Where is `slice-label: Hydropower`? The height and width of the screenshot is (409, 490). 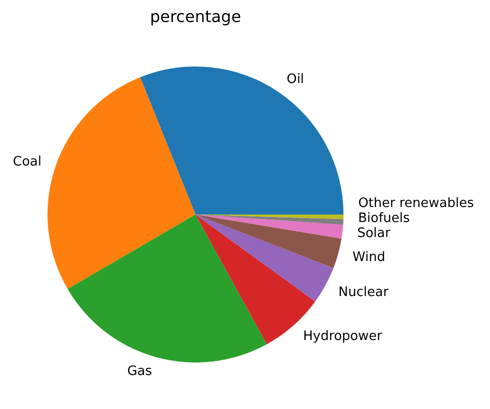 slice-label: Hydropower is located at coordinates (343, 336).